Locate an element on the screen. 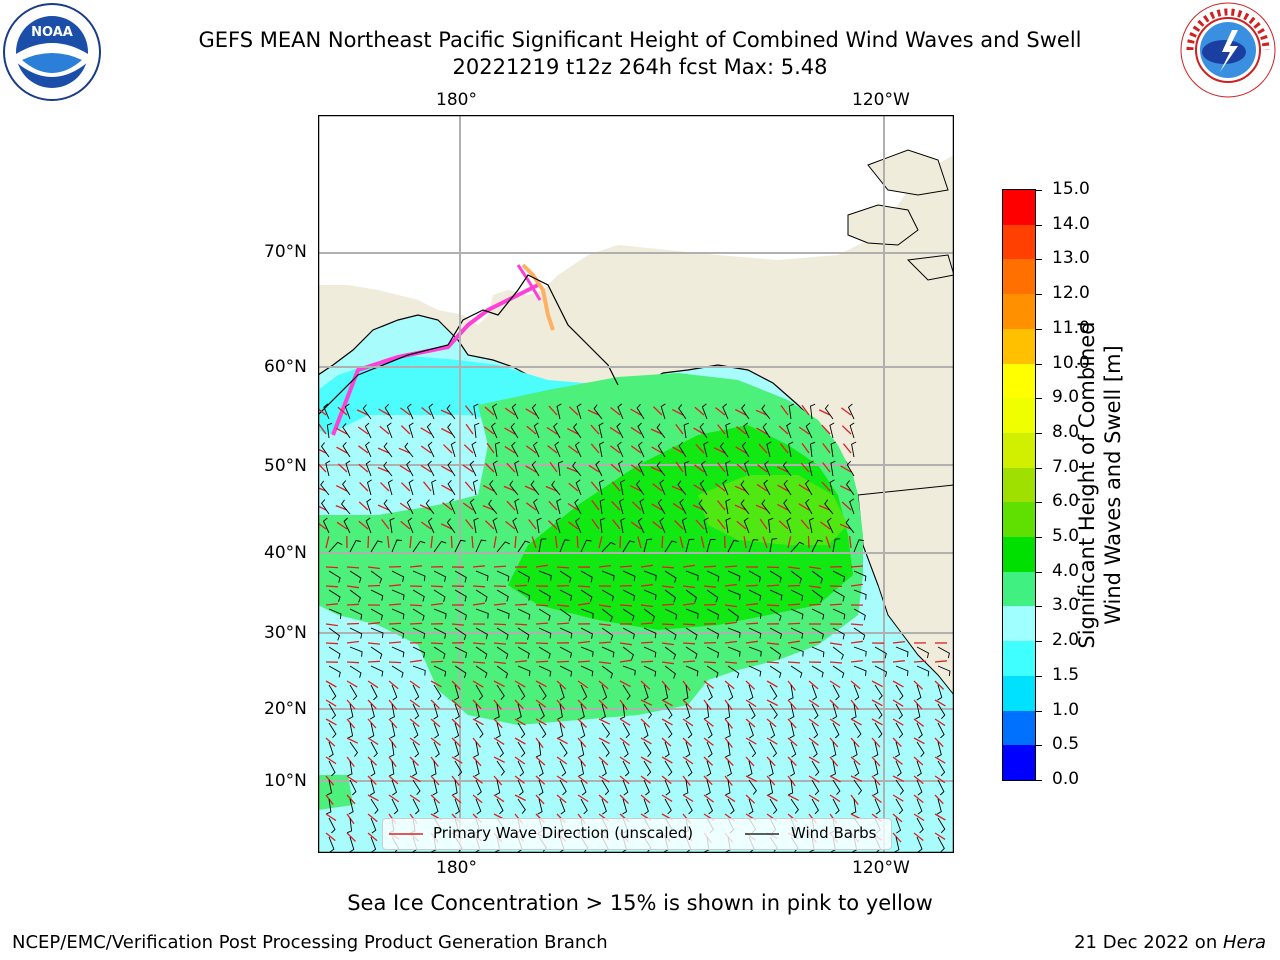 This screenshot has height=960, width=1280. colorbar-tick-label: 10.0 is located at coordinates (1071, 362).